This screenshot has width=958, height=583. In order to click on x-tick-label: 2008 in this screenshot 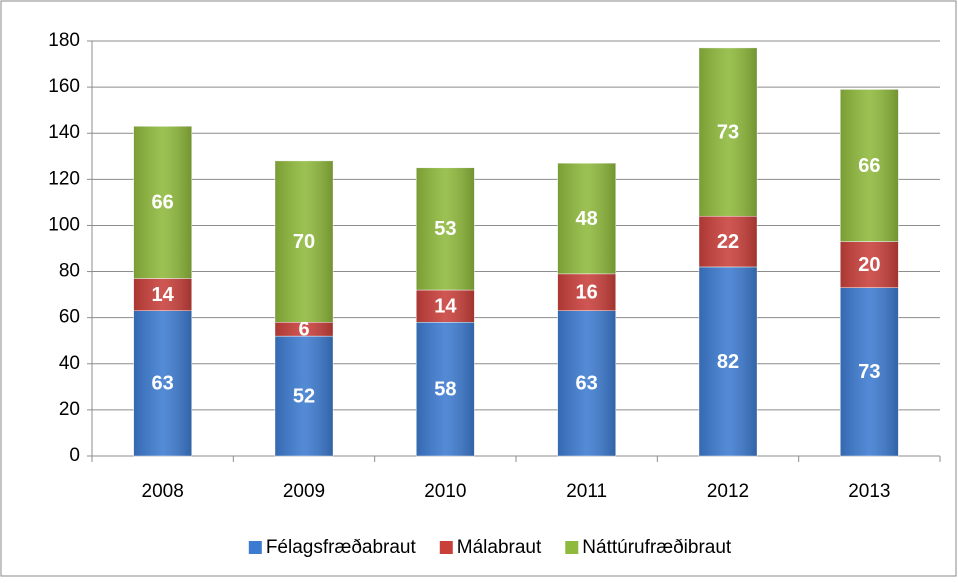, I will do `click(163, 491)`.